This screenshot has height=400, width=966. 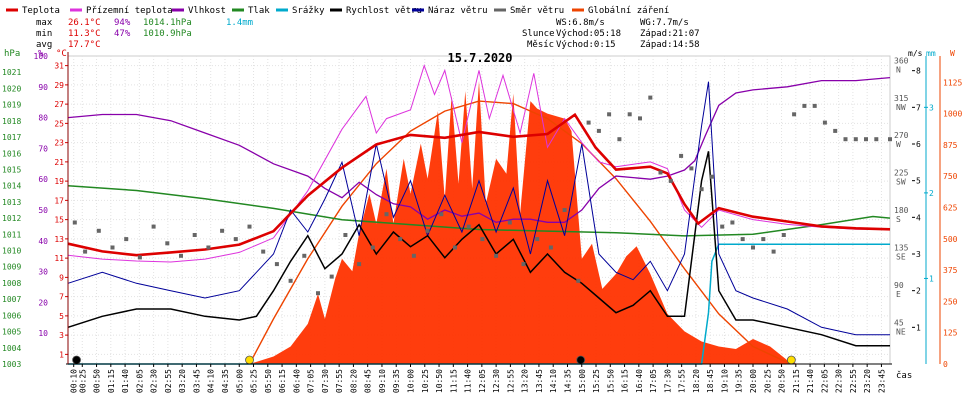 I want to click on x-tick-label: 05:00, so click(x=239, y=381).